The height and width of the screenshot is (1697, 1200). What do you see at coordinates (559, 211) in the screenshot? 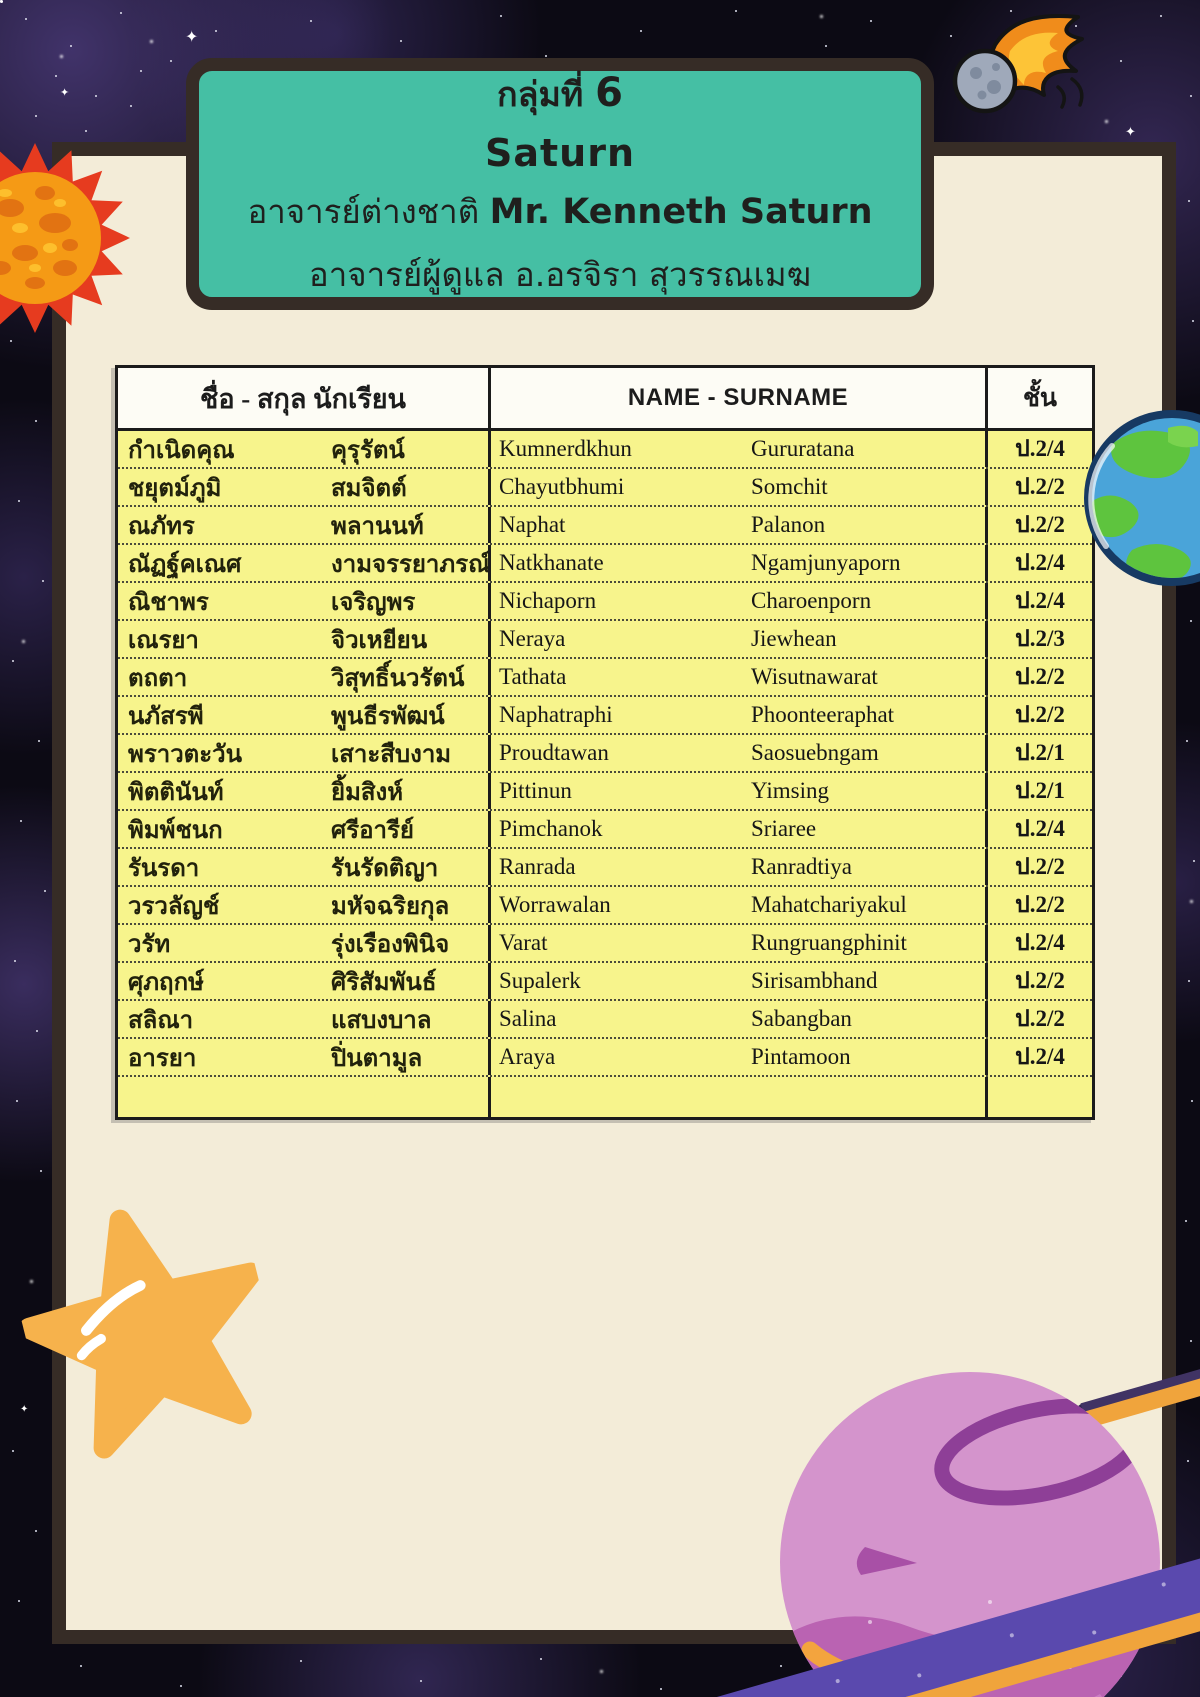
I see `foreign-teacher-line: อาจารย์ต่างชาติ Mr. Kenneth Saturn` at bounding box center [559, 211].